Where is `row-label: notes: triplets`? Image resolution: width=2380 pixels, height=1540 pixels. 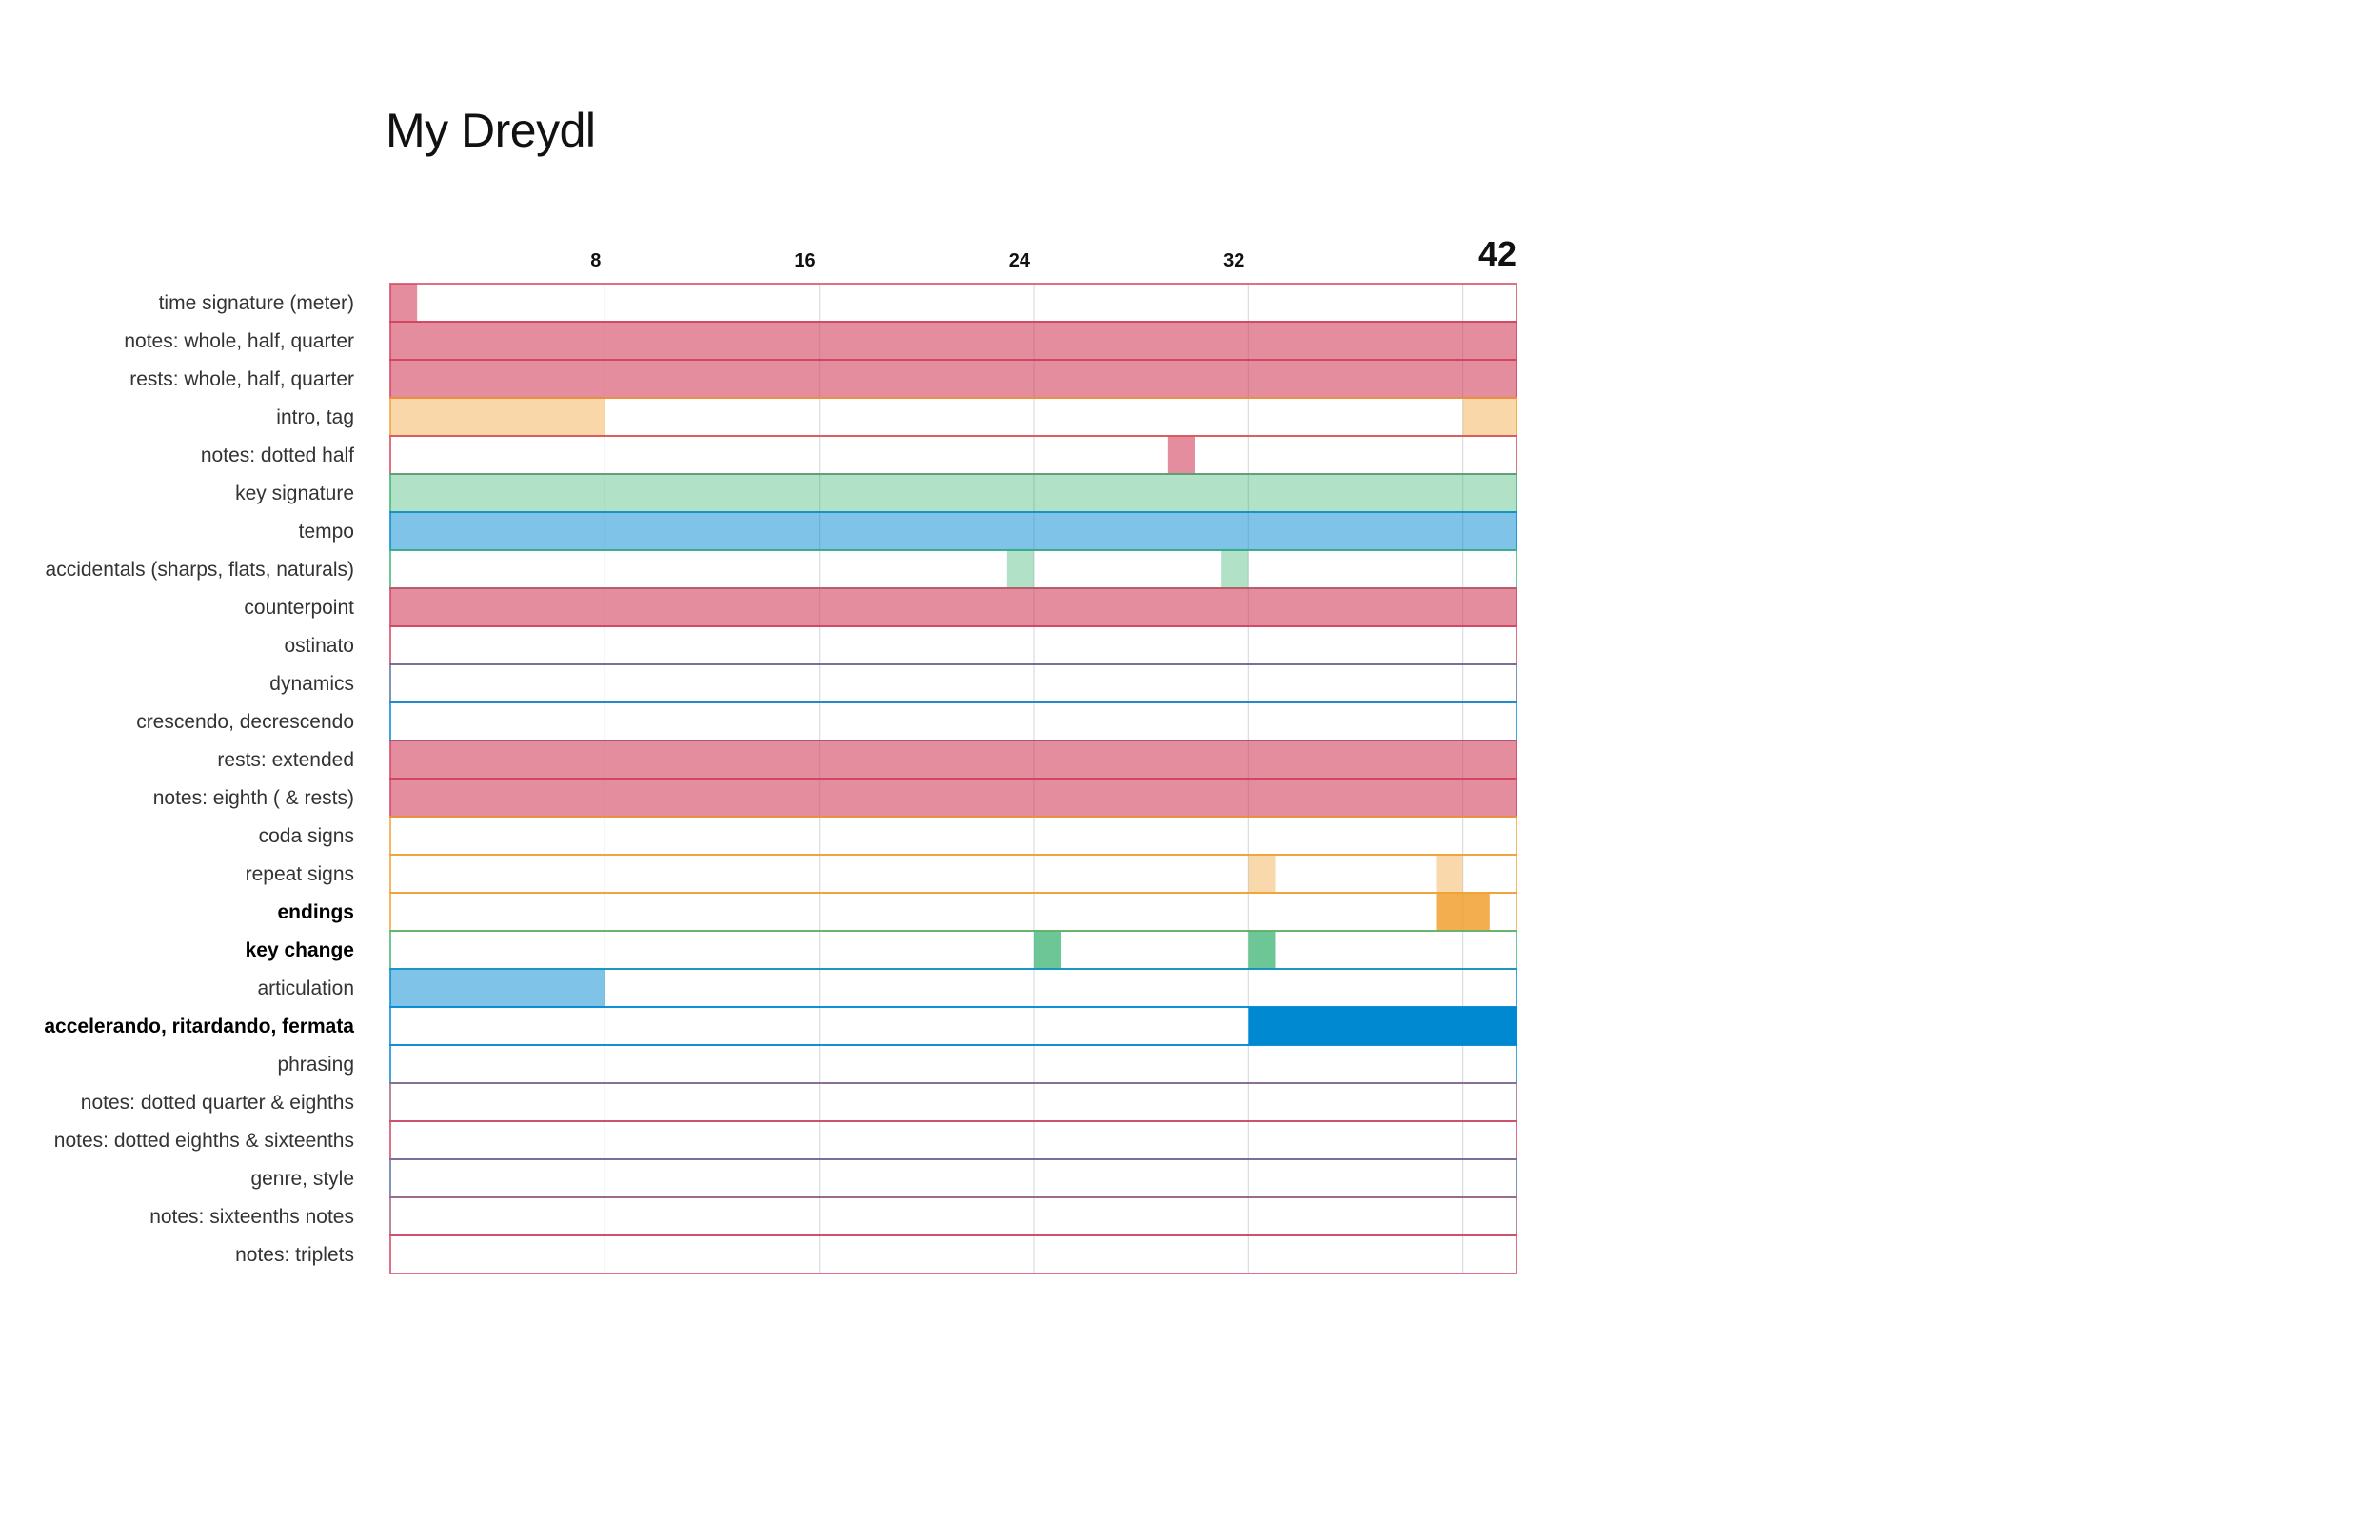
row-label: notes: triplets is located at coordinates (294, 1255).